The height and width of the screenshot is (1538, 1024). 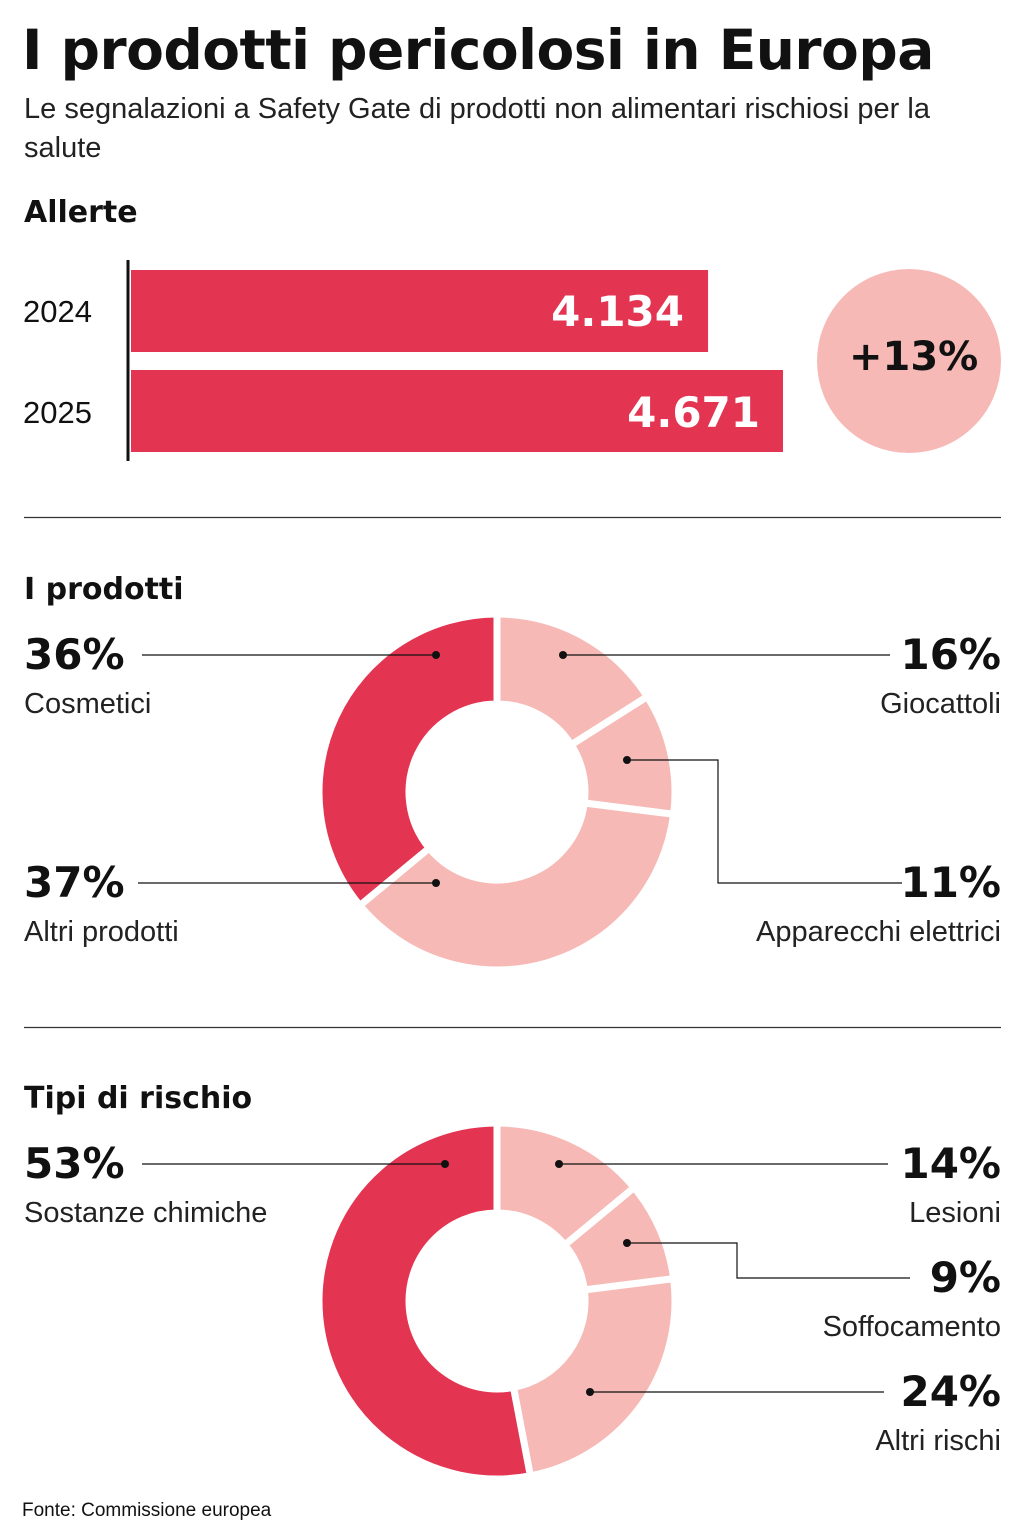 What do you see at coordinates (457, 411) in the screenshot?
I see `bar-2025` at bounding box center [457, 411].